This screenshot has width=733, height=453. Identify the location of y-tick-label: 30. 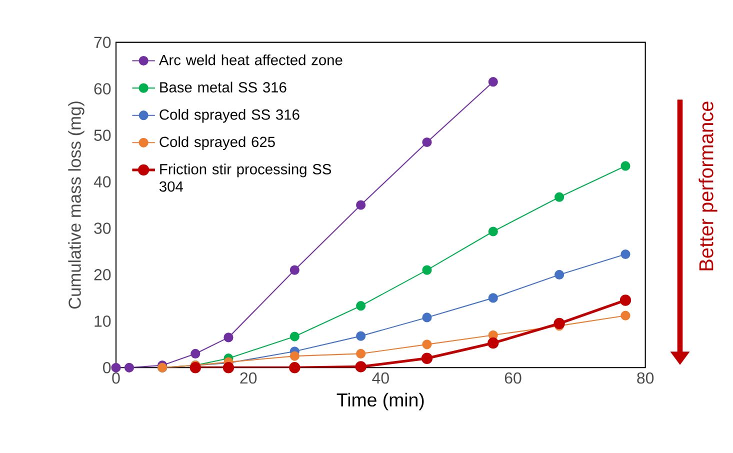
(102, 228).